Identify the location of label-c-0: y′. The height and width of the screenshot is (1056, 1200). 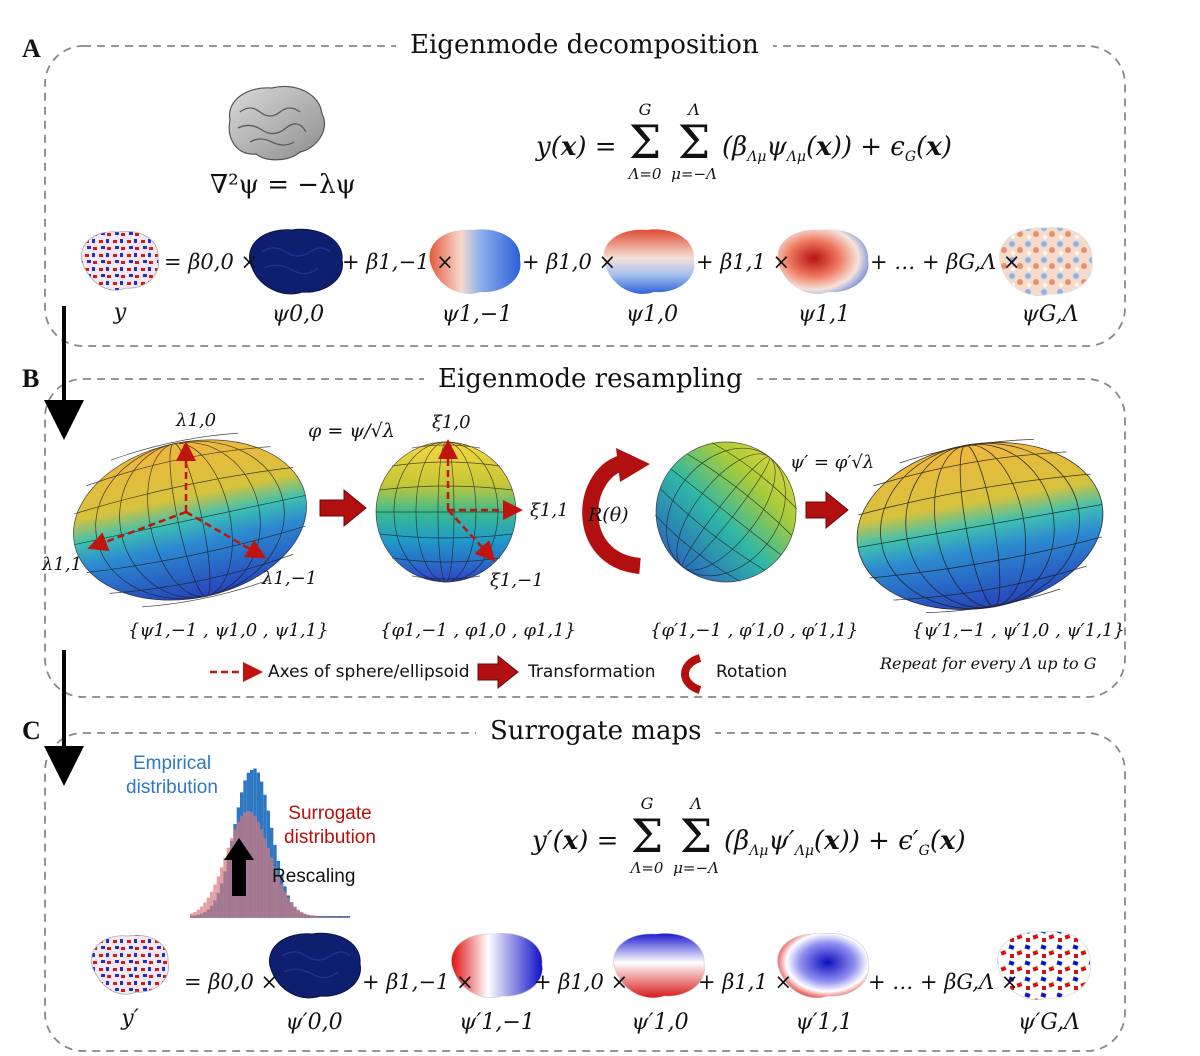
(130, 1018).